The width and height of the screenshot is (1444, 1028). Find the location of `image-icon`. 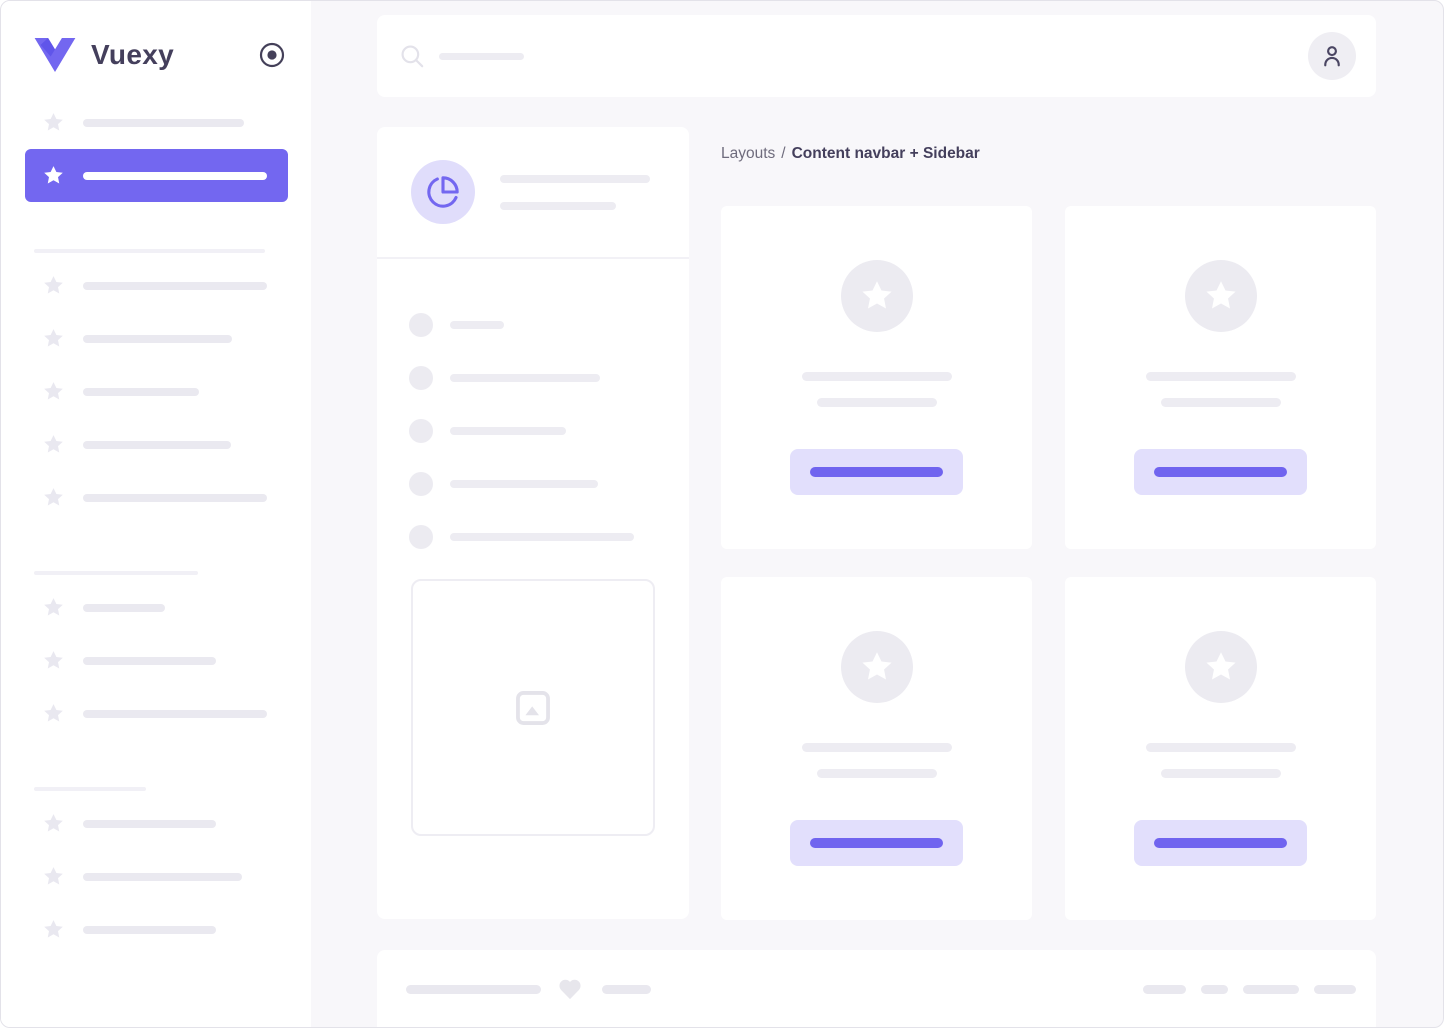

image-icon is located at coordinates (533, 708).